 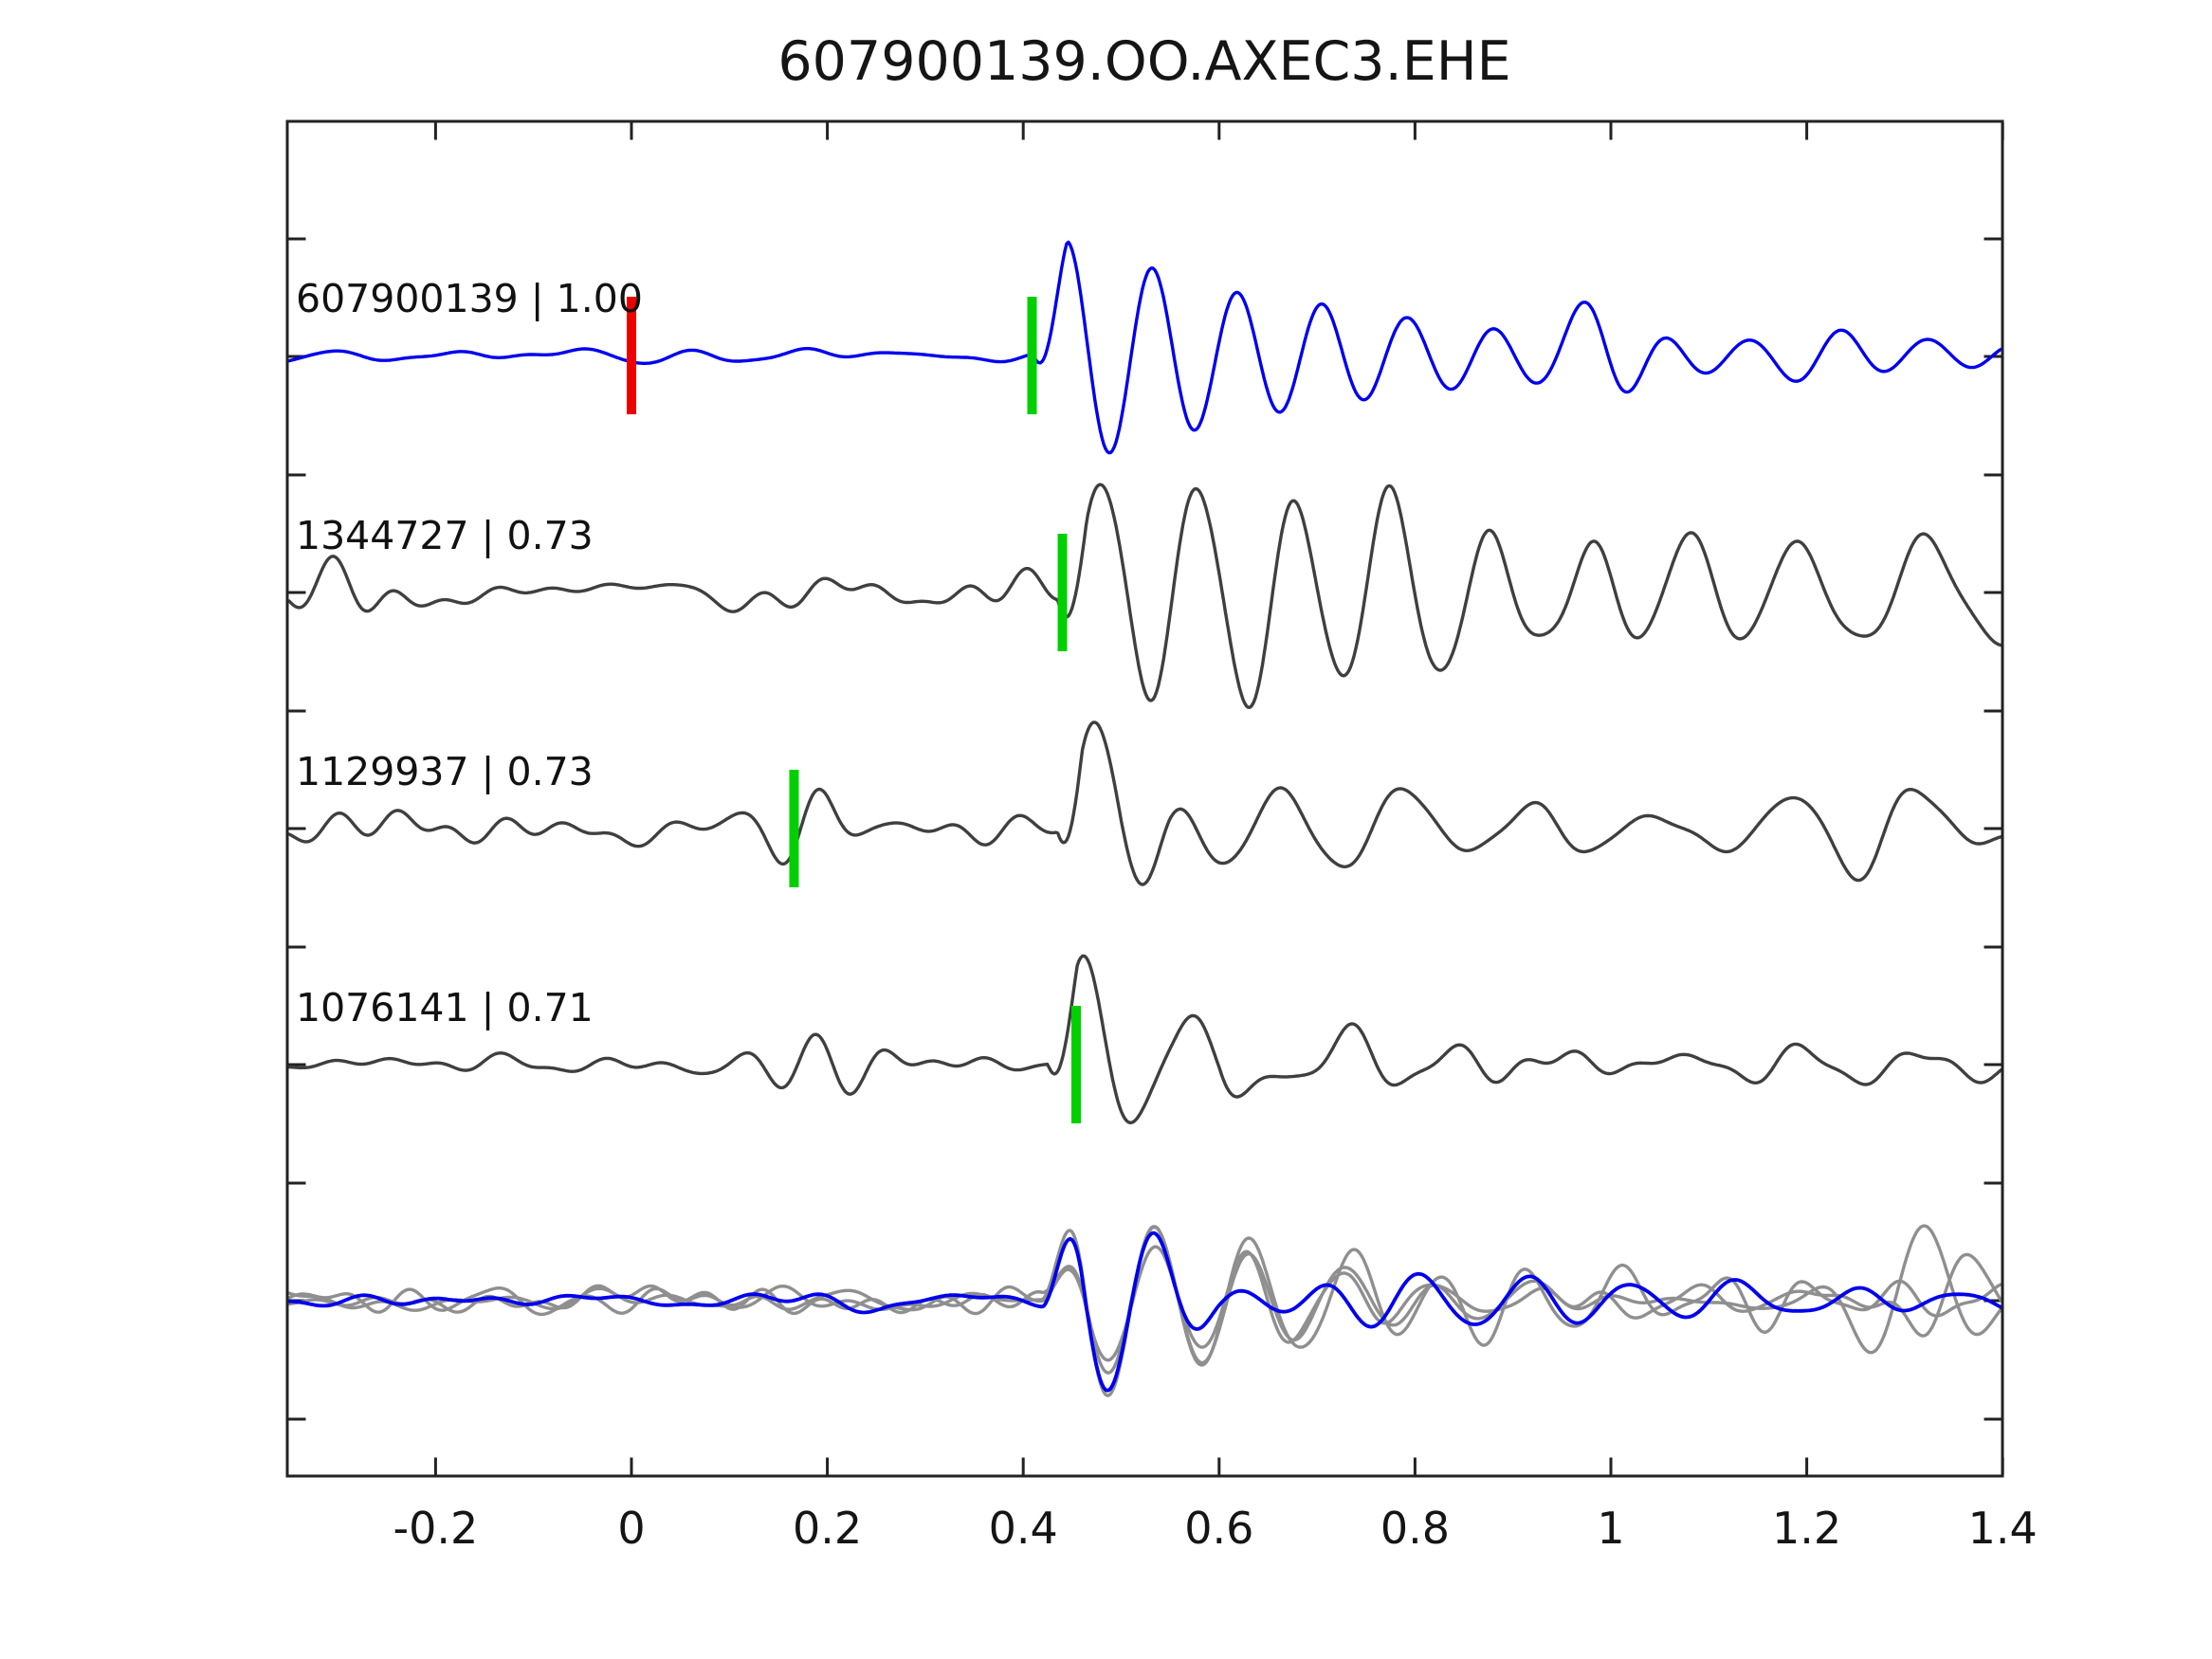 What do you see at coordinates (445, 1007) in the screenshot?
I see `trace-label-1076141: 1076141 | 0.71` at bounding box center [445, 1007].